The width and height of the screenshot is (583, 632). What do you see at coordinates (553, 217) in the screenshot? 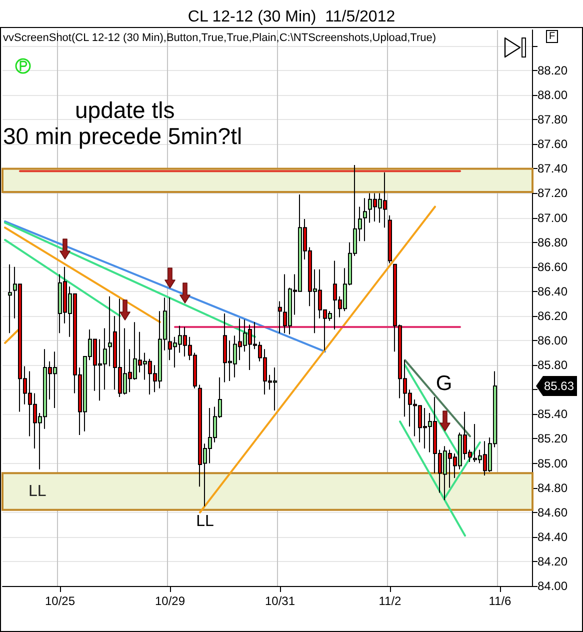
I see `y-tick-label: 87.00` at bounding box center [553, 217].